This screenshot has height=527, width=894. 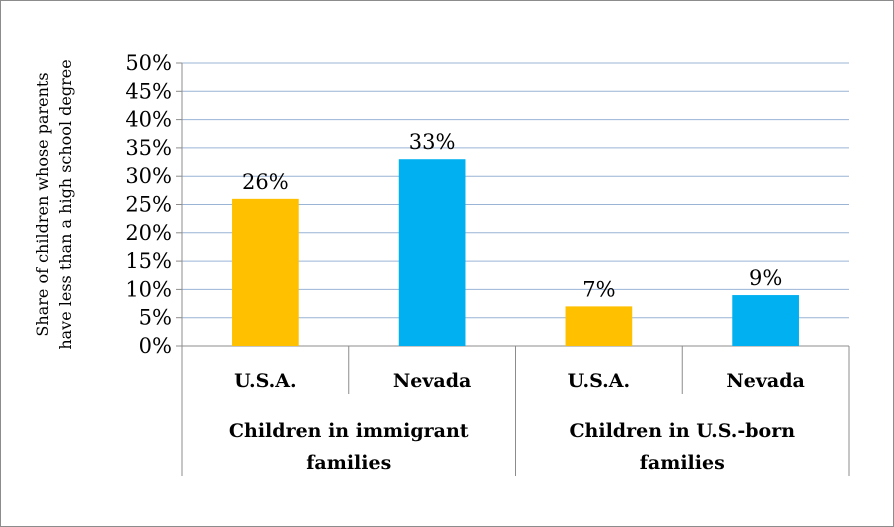 What do you see at coordinates (155, 346) in the screenshot?
I see `y-tick-label: 0%` at bounding box center [155, 346].